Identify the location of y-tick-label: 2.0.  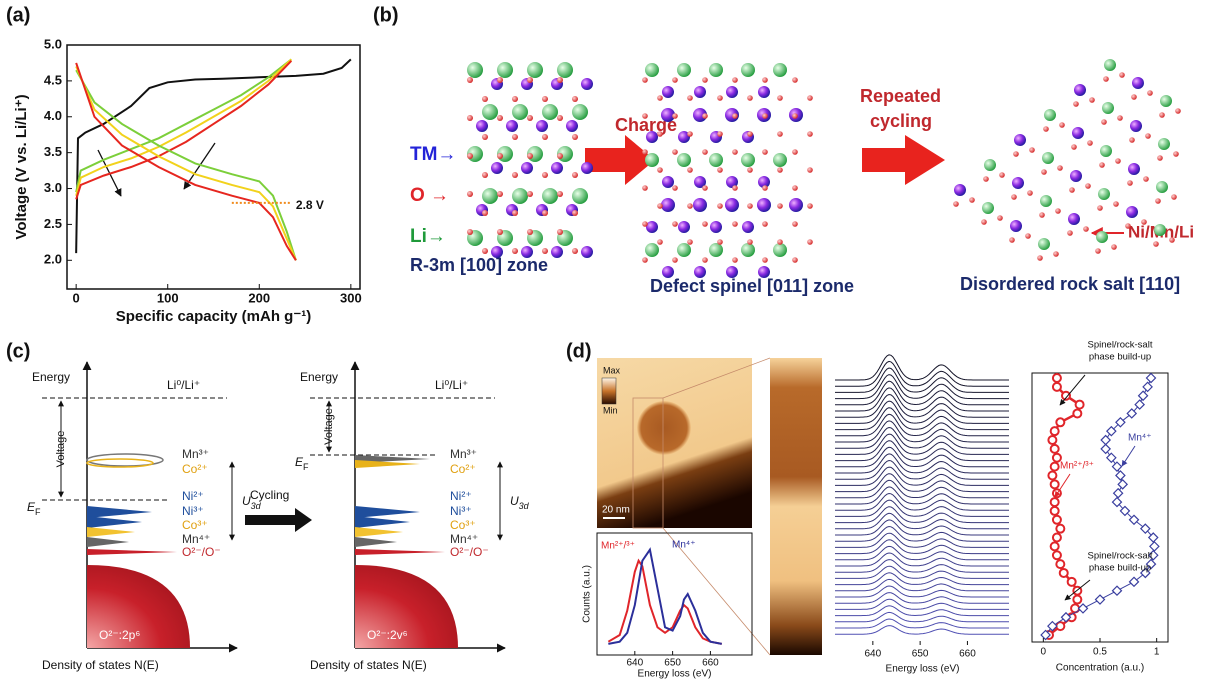
(53, 259).